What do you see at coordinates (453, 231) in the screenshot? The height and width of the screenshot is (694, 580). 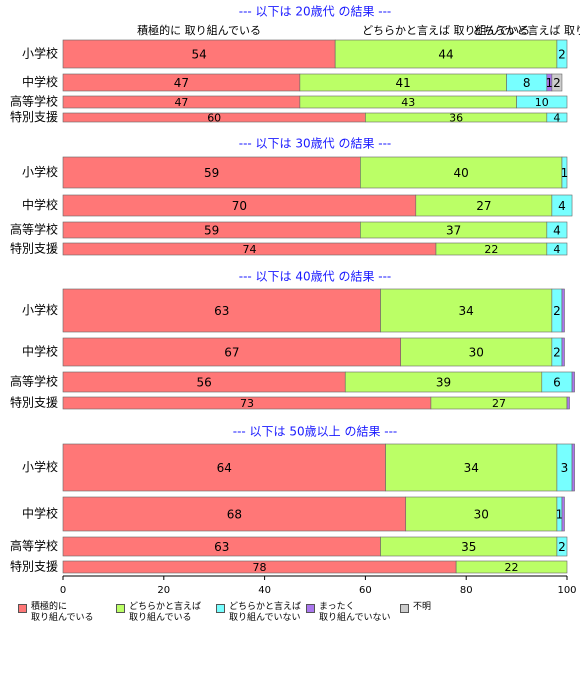 I see `value-label: 37` at bounding box center [453, 231].